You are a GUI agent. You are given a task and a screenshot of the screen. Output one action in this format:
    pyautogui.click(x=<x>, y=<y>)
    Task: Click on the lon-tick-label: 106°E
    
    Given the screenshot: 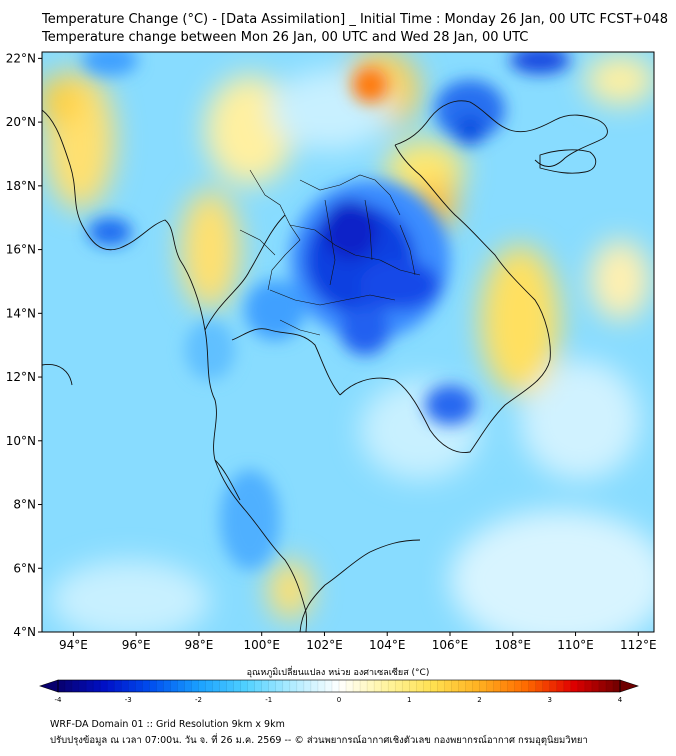 What is the action you would take?
    pyautogui.click(x=450, y=645)
    